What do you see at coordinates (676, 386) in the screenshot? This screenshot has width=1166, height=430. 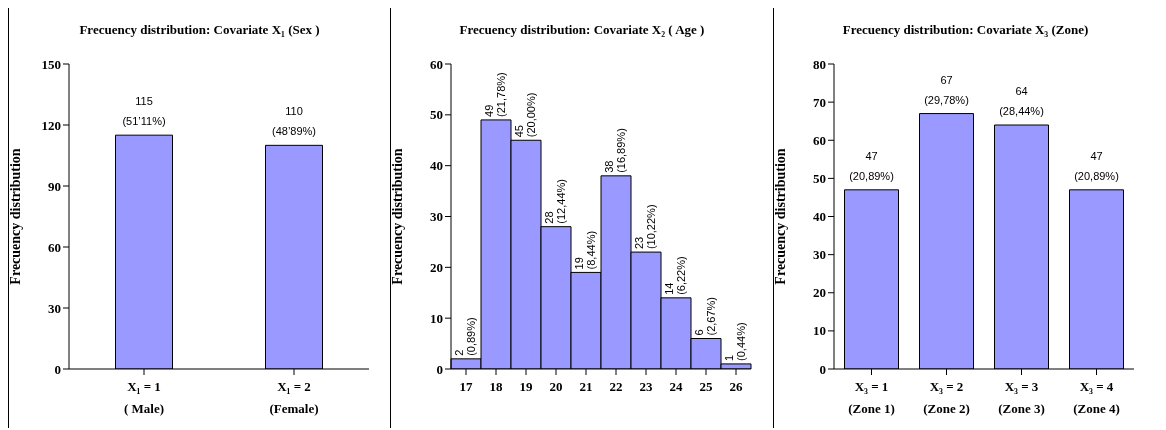 I see `x-tick-label: 24` at bounding box center [676, 386].